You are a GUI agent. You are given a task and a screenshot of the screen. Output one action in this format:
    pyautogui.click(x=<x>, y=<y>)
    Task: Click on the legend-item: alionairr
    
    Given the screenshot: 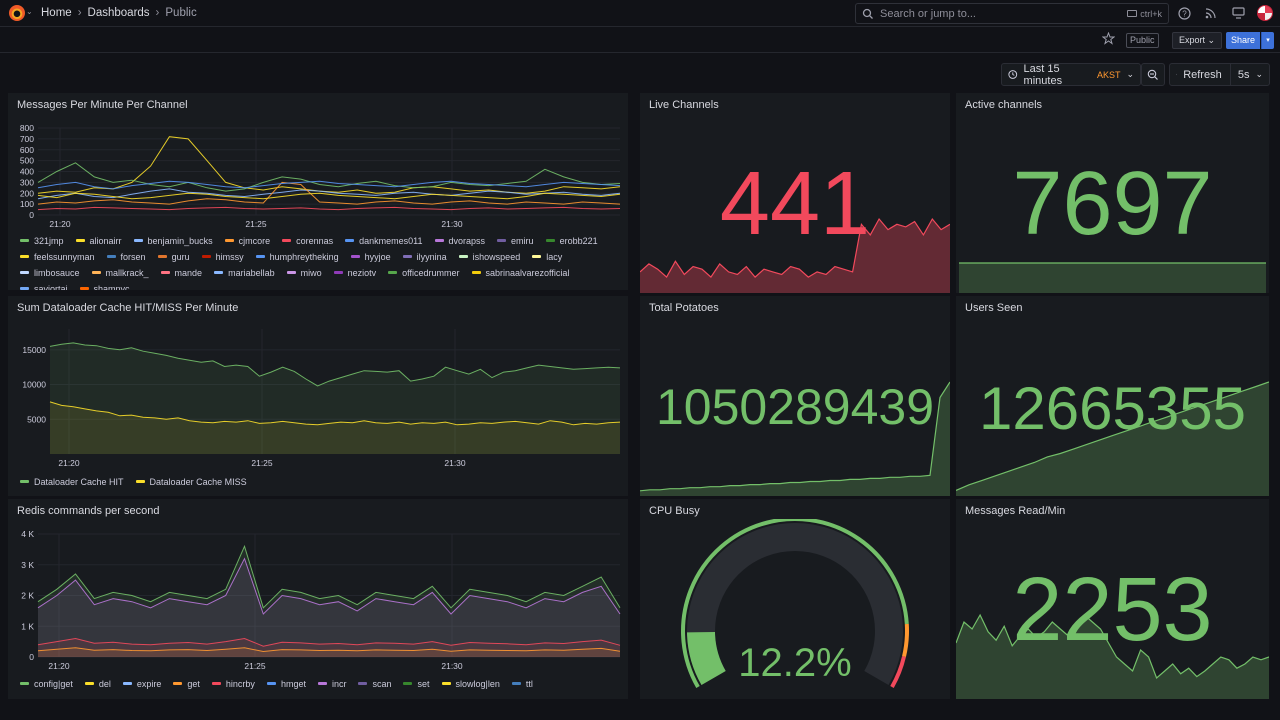 What is the action you would take?
    pyautogui.click(x=98, y=240)
    